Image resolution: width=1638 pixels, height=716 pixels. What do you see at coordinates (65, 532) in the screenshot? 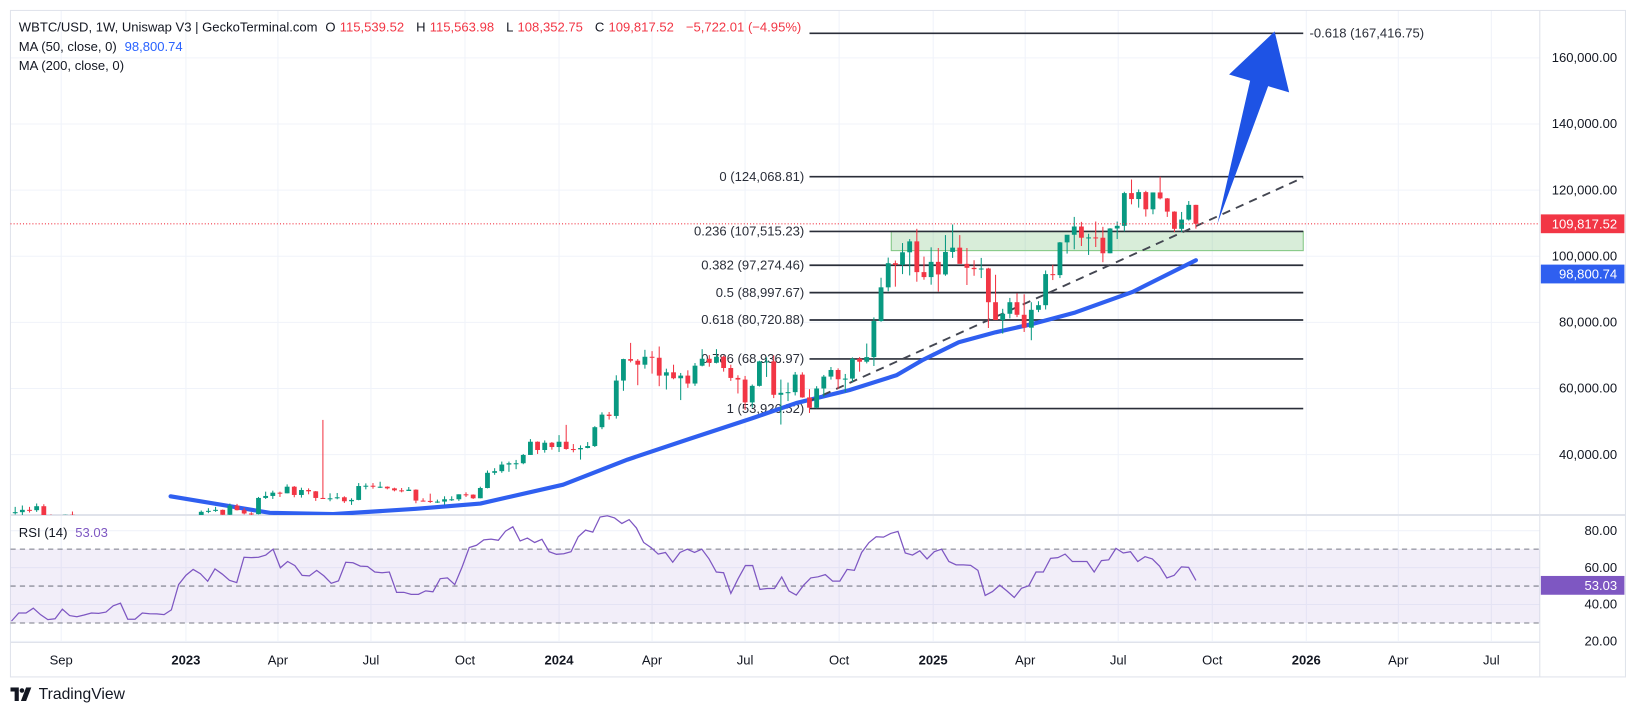
I see `rsi-legend: RSI (14) 53.03` at bounding box center [65, 532].